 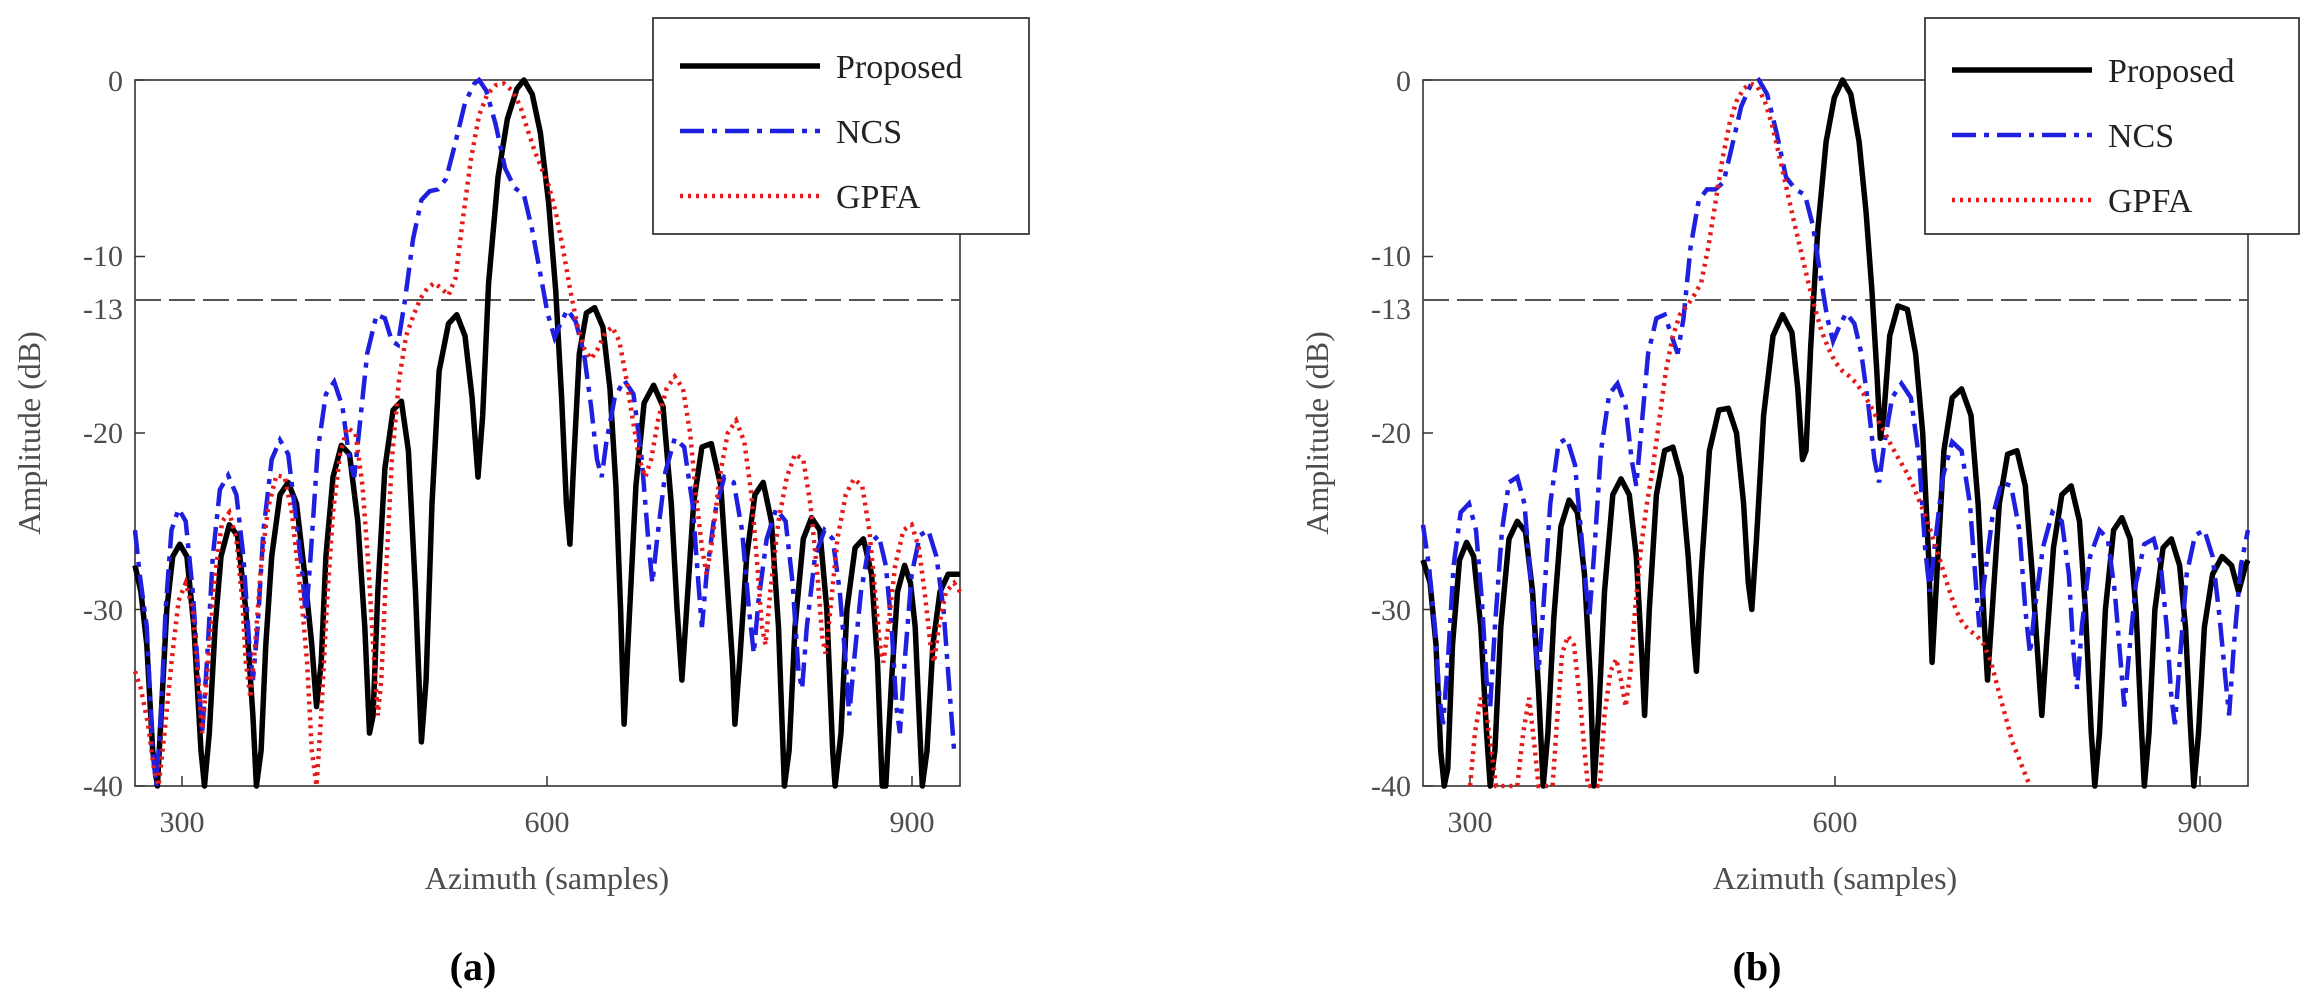 What do you see at coordinates (2171, 71) in the screenshot?
I see `chart-b-legend-label-proposed: Proposed` at bounding box center [2171, 71].